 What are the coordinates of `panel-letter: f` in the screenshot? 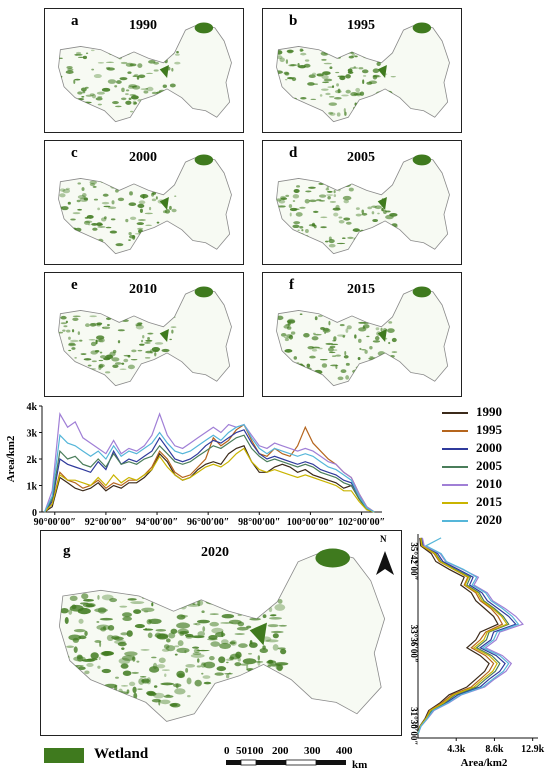 It's located at (291, 285).